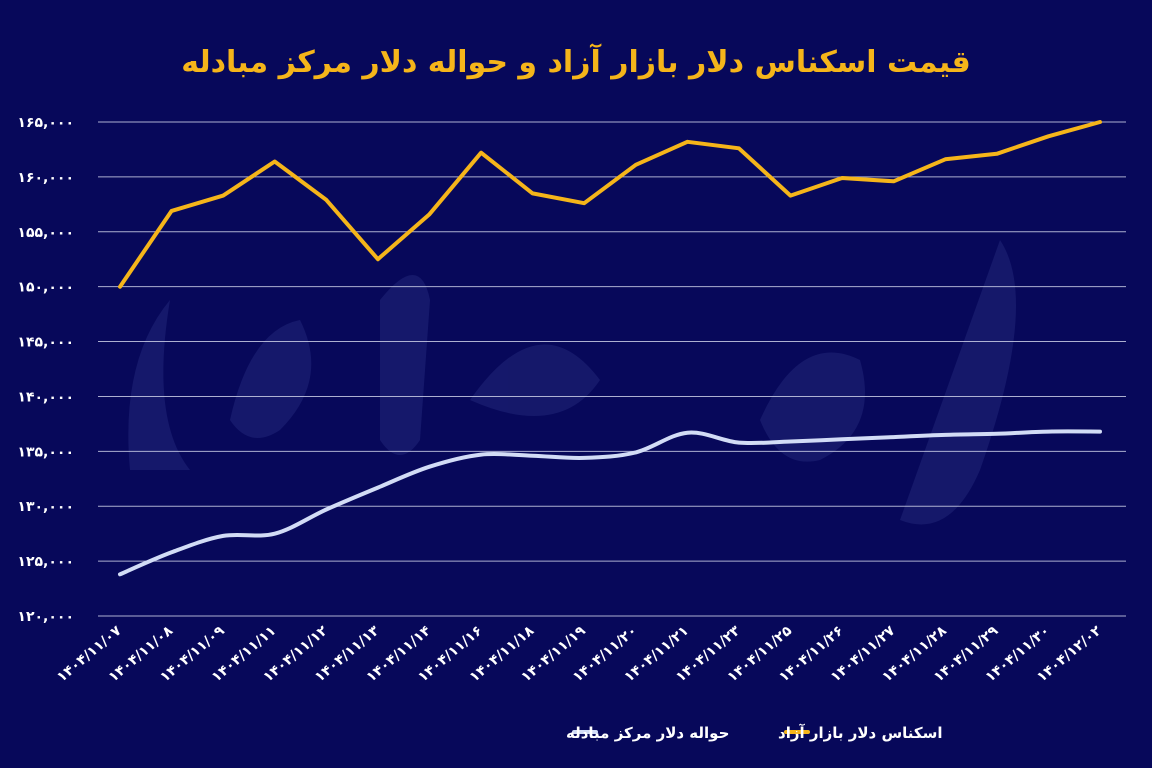 This screenshot has height=768, width=1152. Describe the element at coordinates (45, 397) in the screenshot. I see `y-tick-label: ۱۴۰,۰۰۰` at that location.